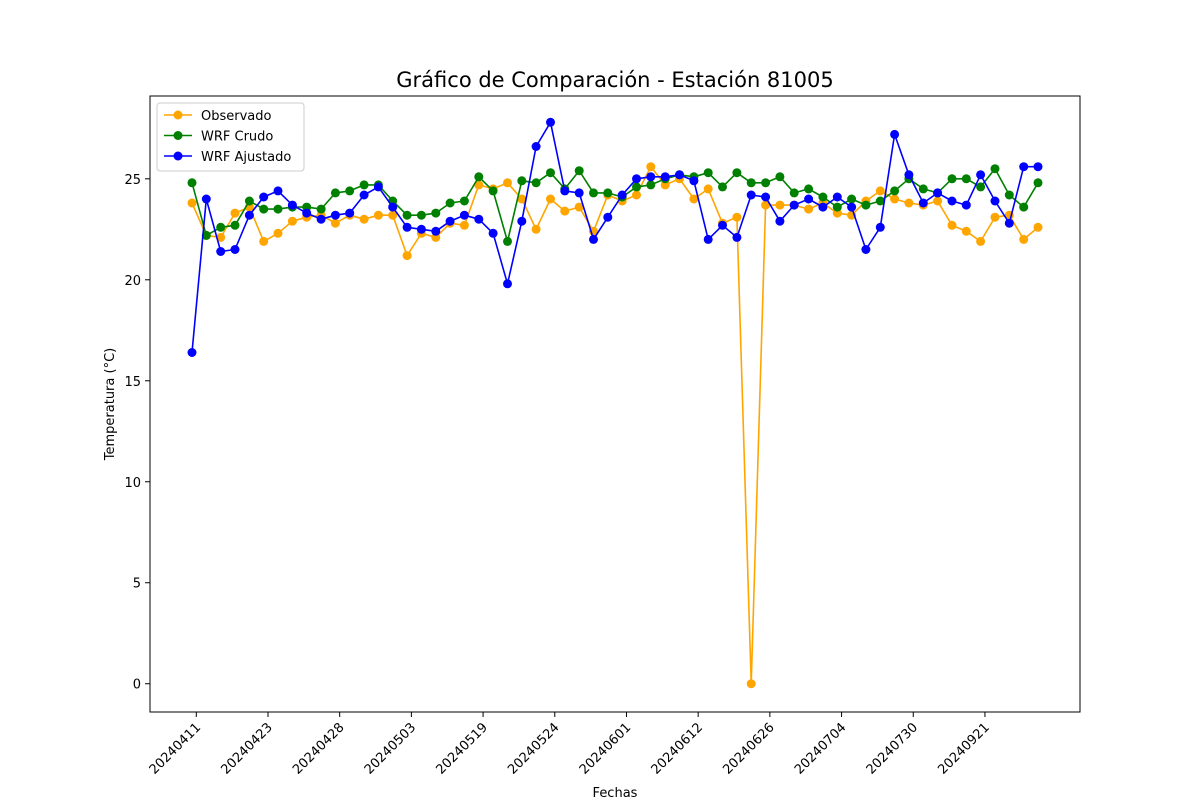 The width and height of the screenshot is (1200, 800). I want to click on y-axis-label: Temperatura (°C), so click(110, 404).